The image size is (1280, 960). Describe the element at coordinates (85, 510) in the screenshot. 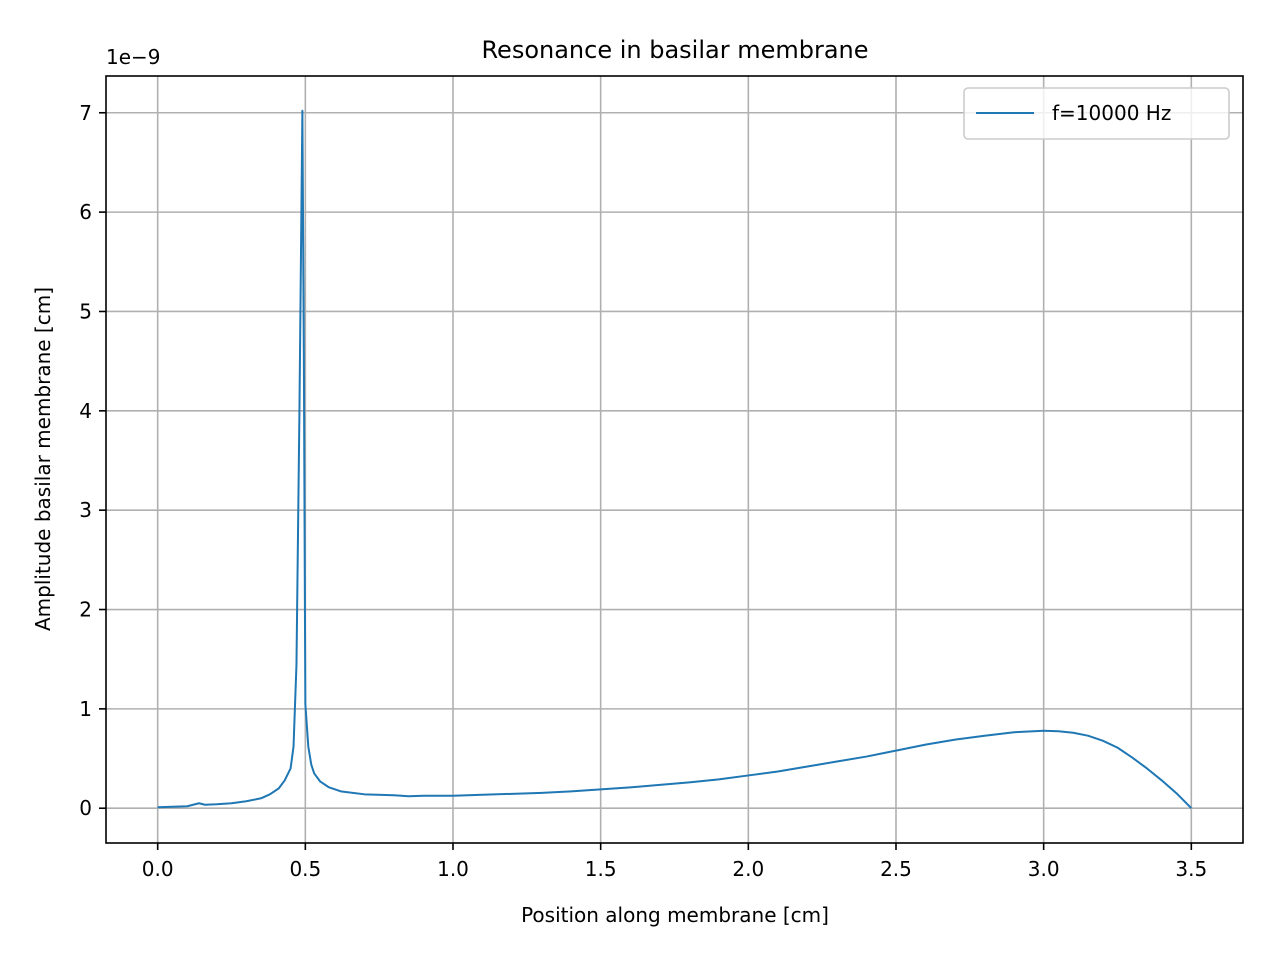

I see `y-tick-label: 3` at that location.